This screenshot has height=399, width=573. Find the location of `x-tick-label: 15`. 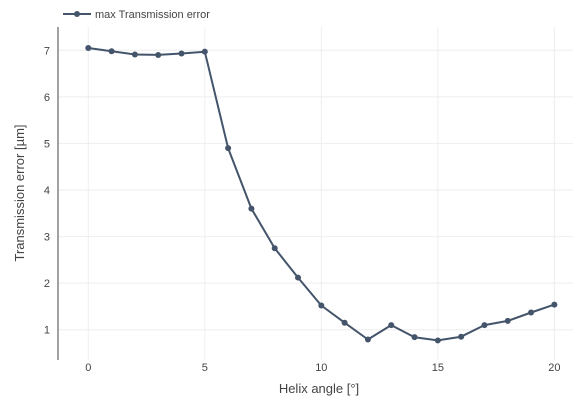

x-tick-label: 15 is located at coordinates (438, 368).